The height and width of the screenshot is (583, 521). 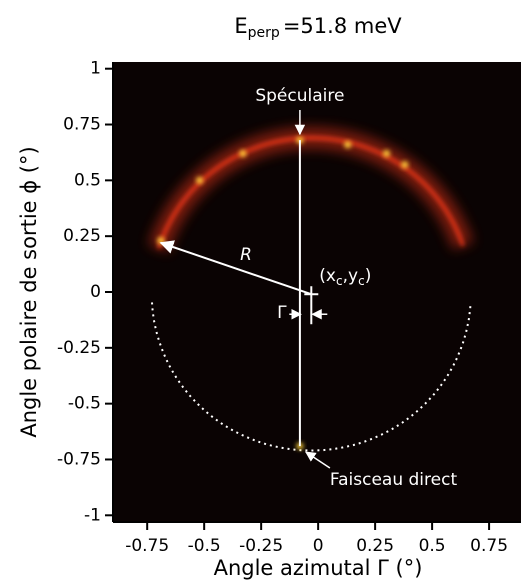 What do you see at coordinates (299, 96) in the screenshot?
I see `specular-label: Spéculaire` at bounding box center [299, 96].